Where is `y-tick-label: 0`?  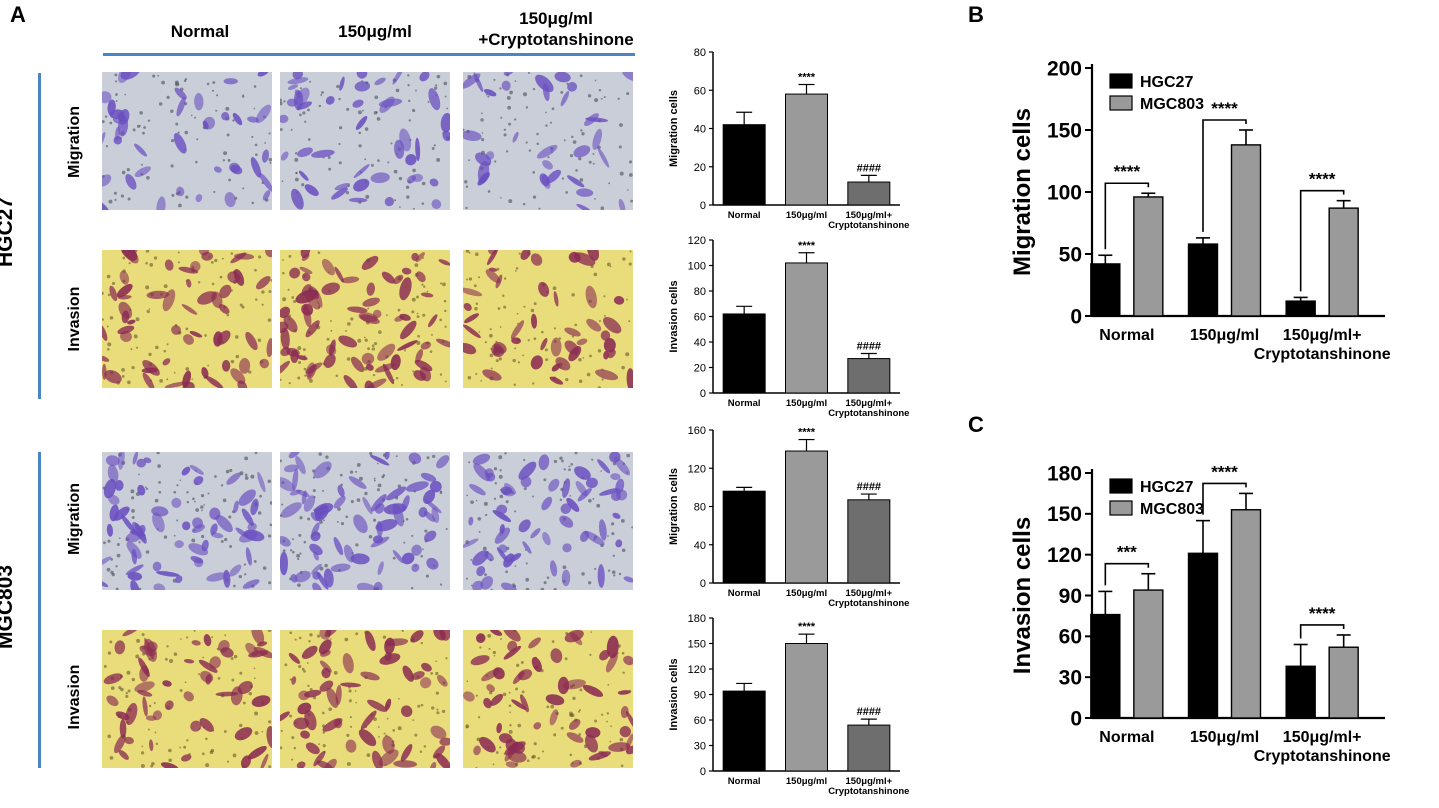
y-tick-label: 0 is located at coordinates (1076, 316).